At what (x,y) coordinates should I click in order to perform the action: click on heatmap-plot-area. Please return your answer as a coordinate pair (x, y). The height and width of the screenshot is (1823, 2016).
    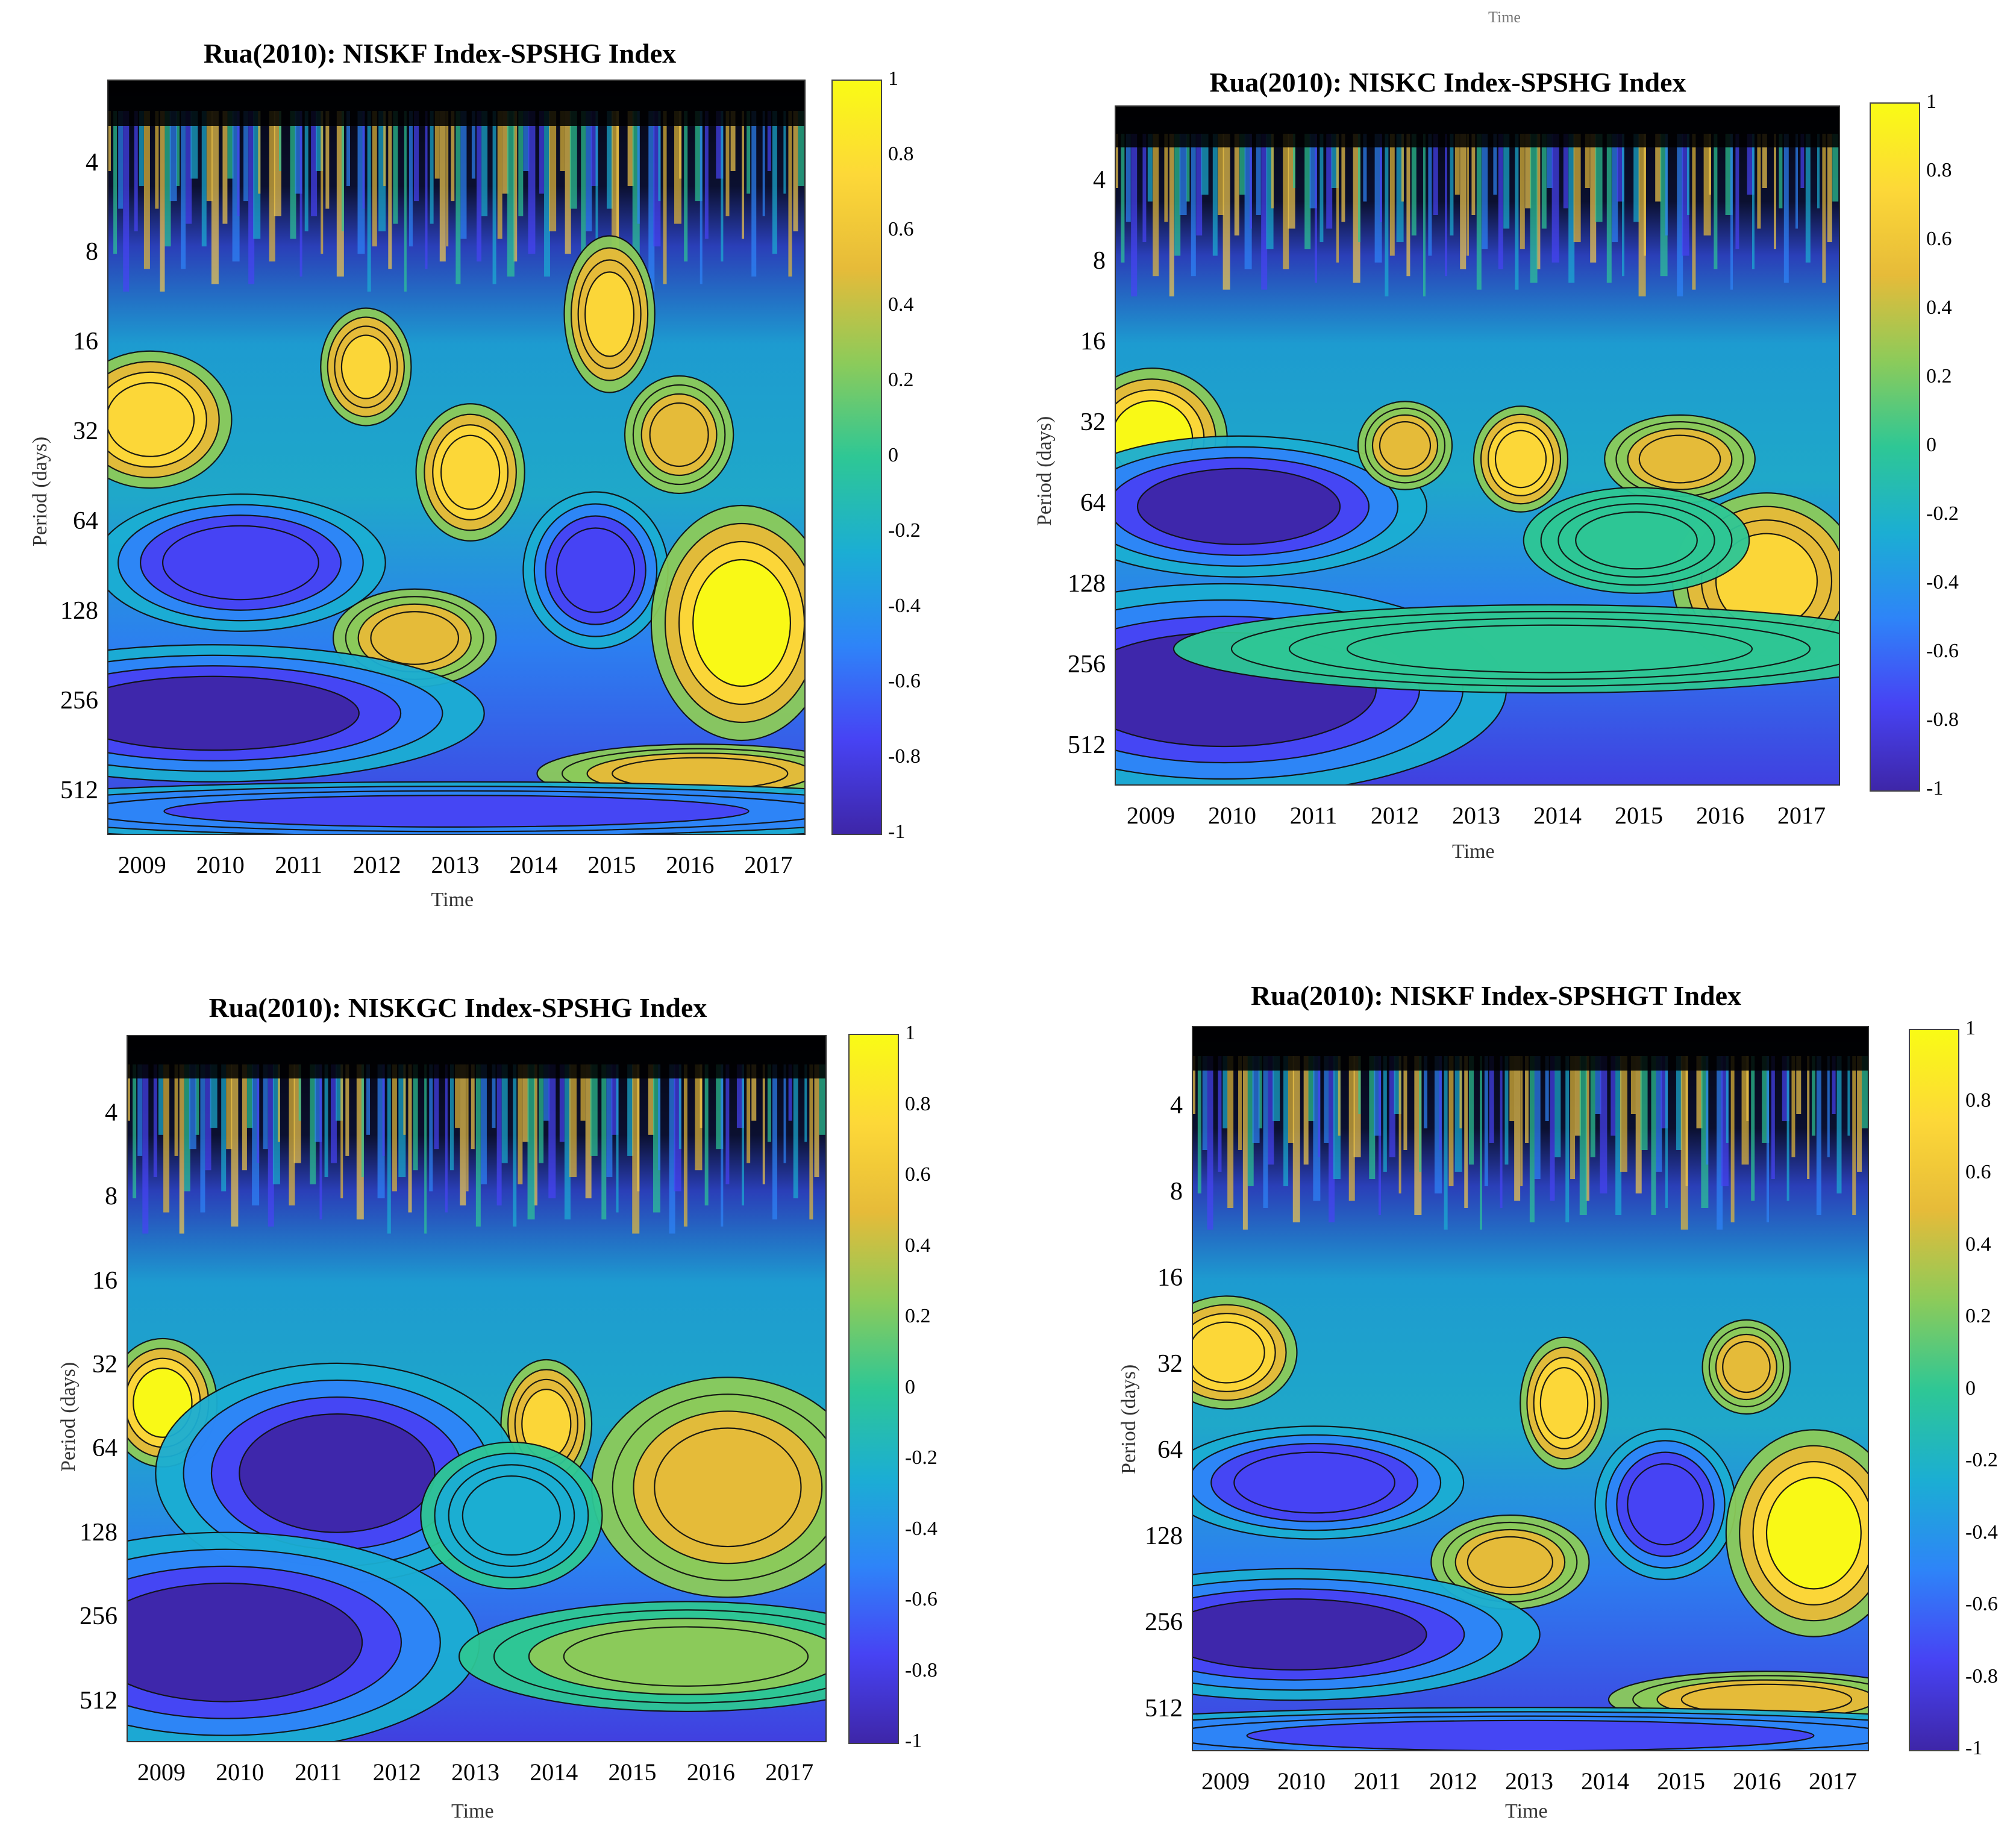
    Looking at the image, I should click on (1531, 1388).